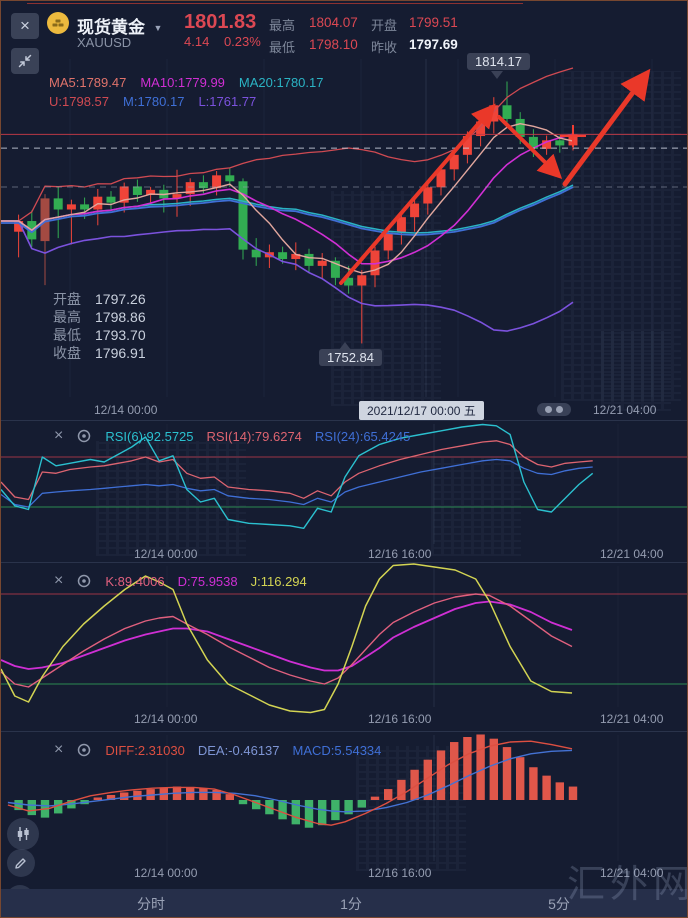 This screenshot has width=688, height=918. Describe the element at coordinates (104, 42) in the screenshot. I see `symbol-code: XAUUSD` at that location.